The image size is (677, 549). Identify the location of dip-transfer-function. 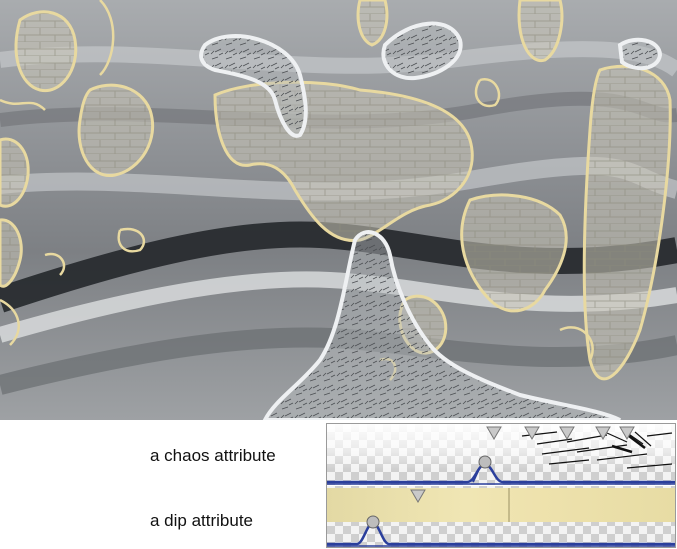
(501, 516).